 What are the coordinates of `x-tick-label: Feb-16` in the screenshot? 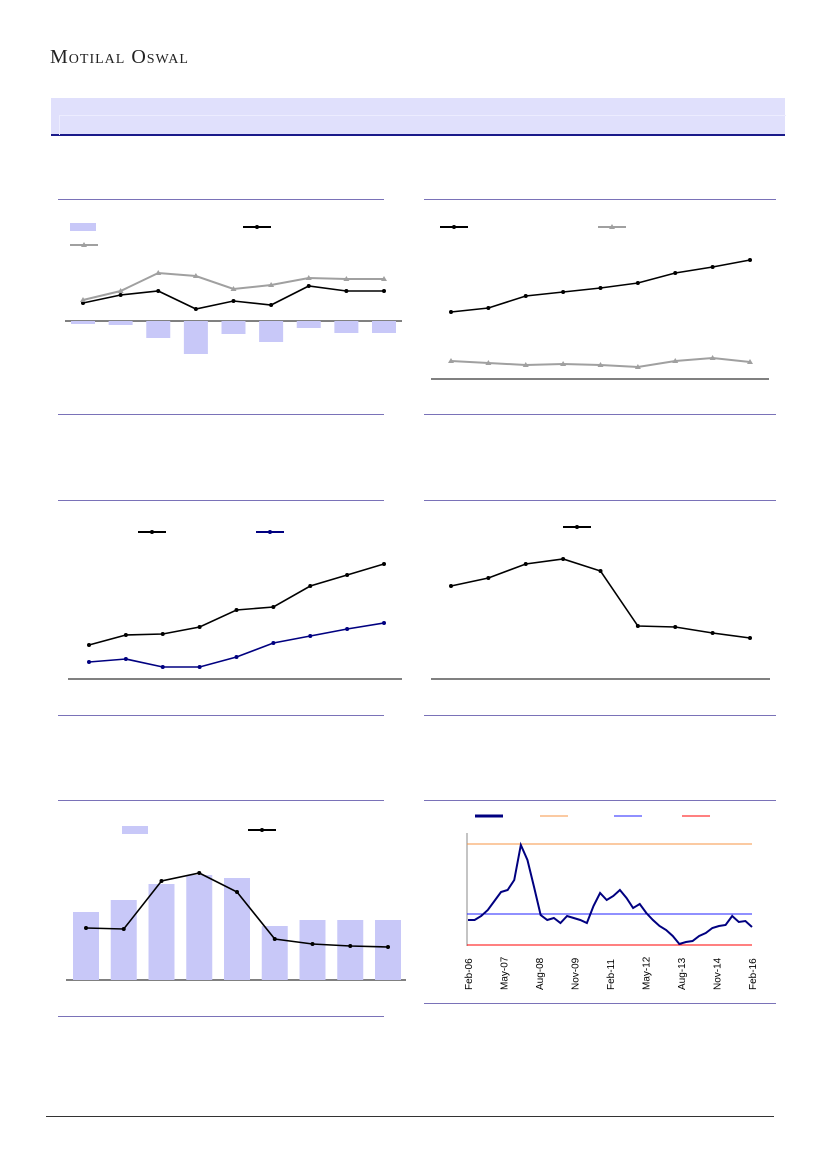 It's located at (753, 974).